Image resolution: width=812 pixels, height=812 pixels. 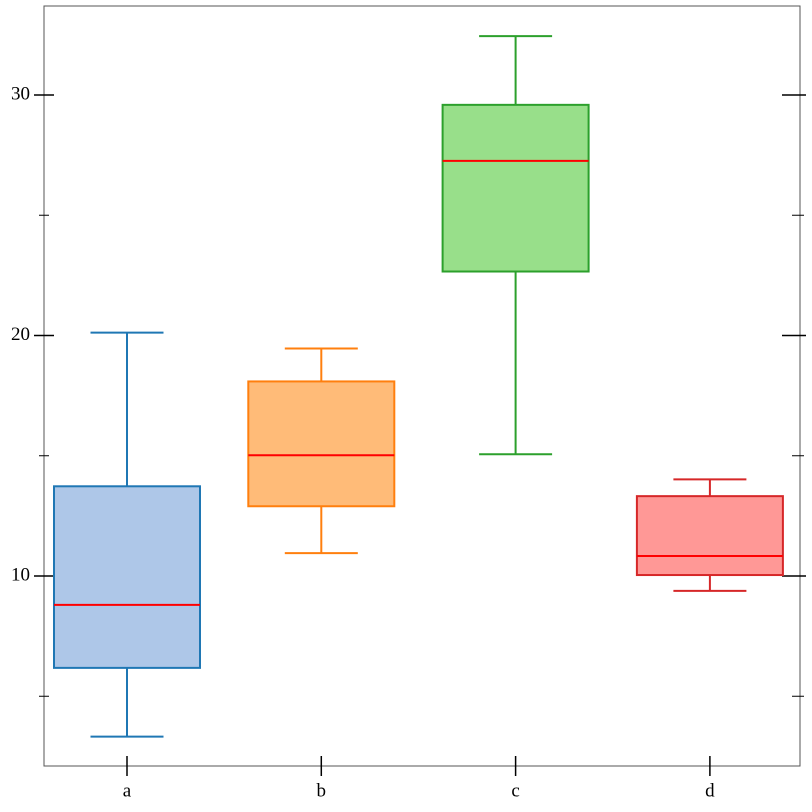 I want to click on x-tick-label: d, so click(x=710, y=790).